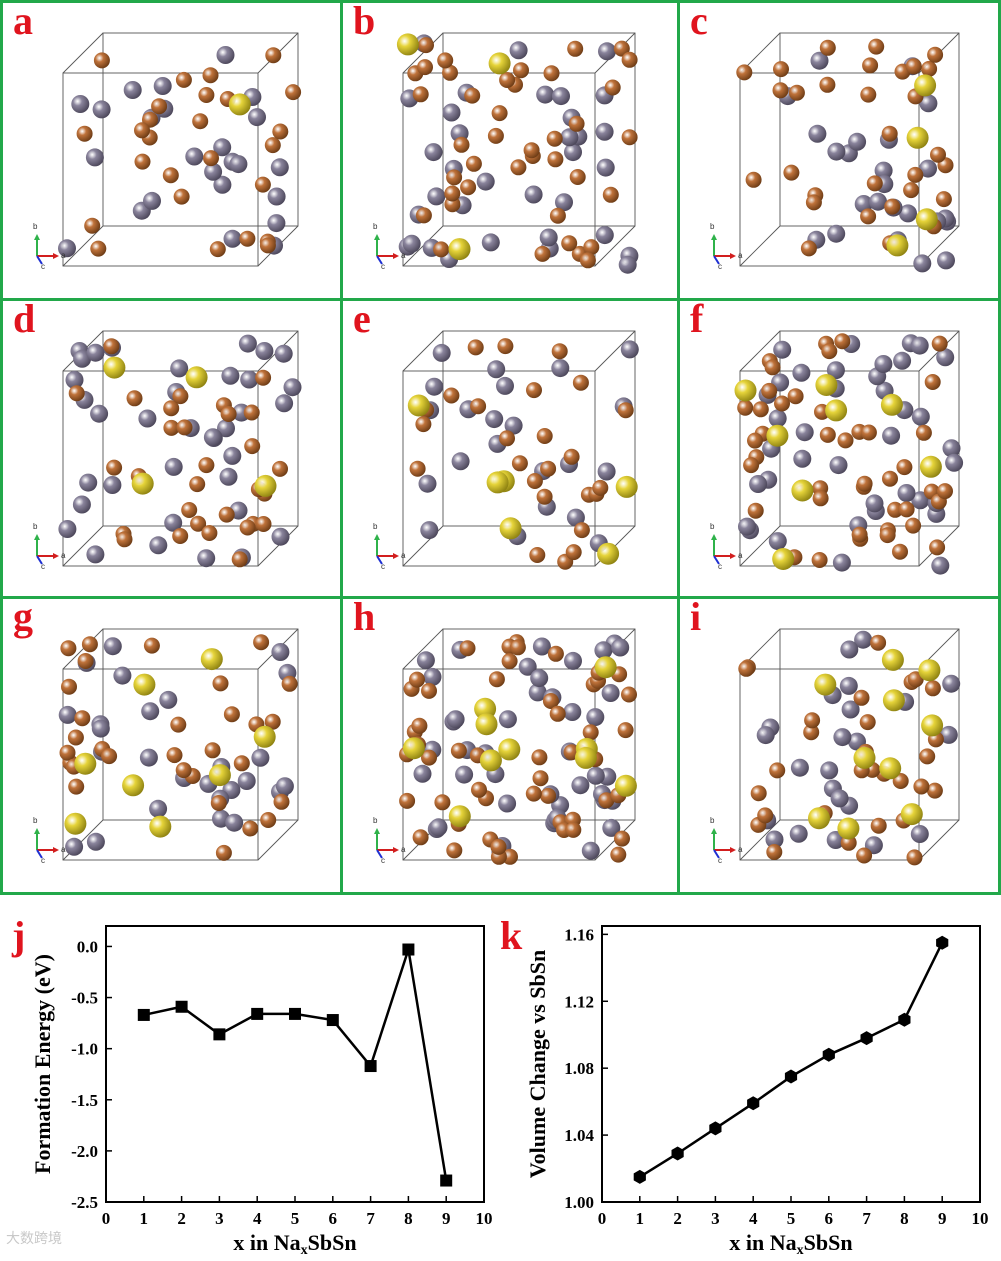  I want to click on panel-label-e: e, so click(362, 319).